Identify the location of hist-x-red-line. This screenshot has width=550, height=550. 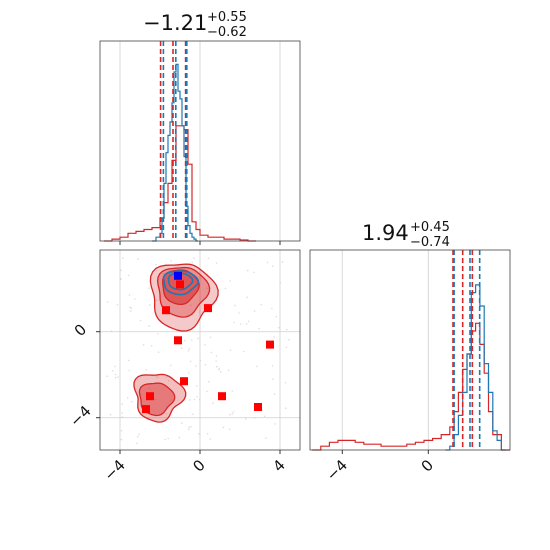
(180, 183).